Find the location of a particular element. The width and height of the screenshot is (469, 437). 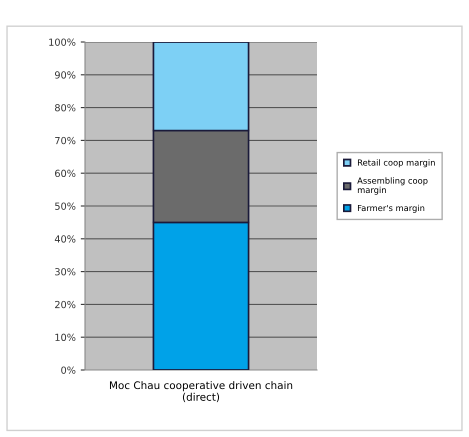

y-tick-label: 10% is located at coordinates (65, 338).